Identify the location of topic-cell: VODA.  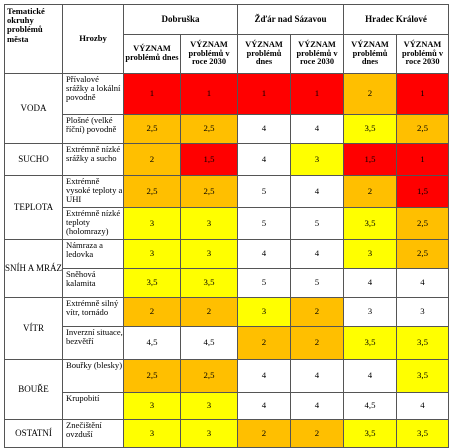
(33, 108).